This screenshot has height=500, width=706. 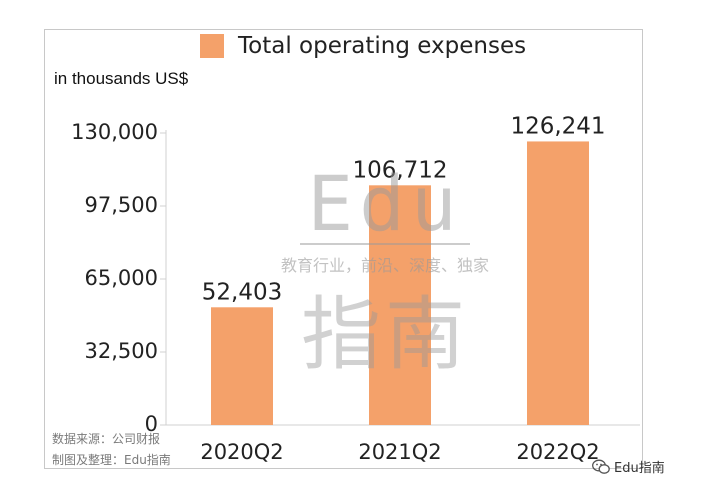 I want to click on x-tick-label: 2022Q2, so click(x=557, y=452).